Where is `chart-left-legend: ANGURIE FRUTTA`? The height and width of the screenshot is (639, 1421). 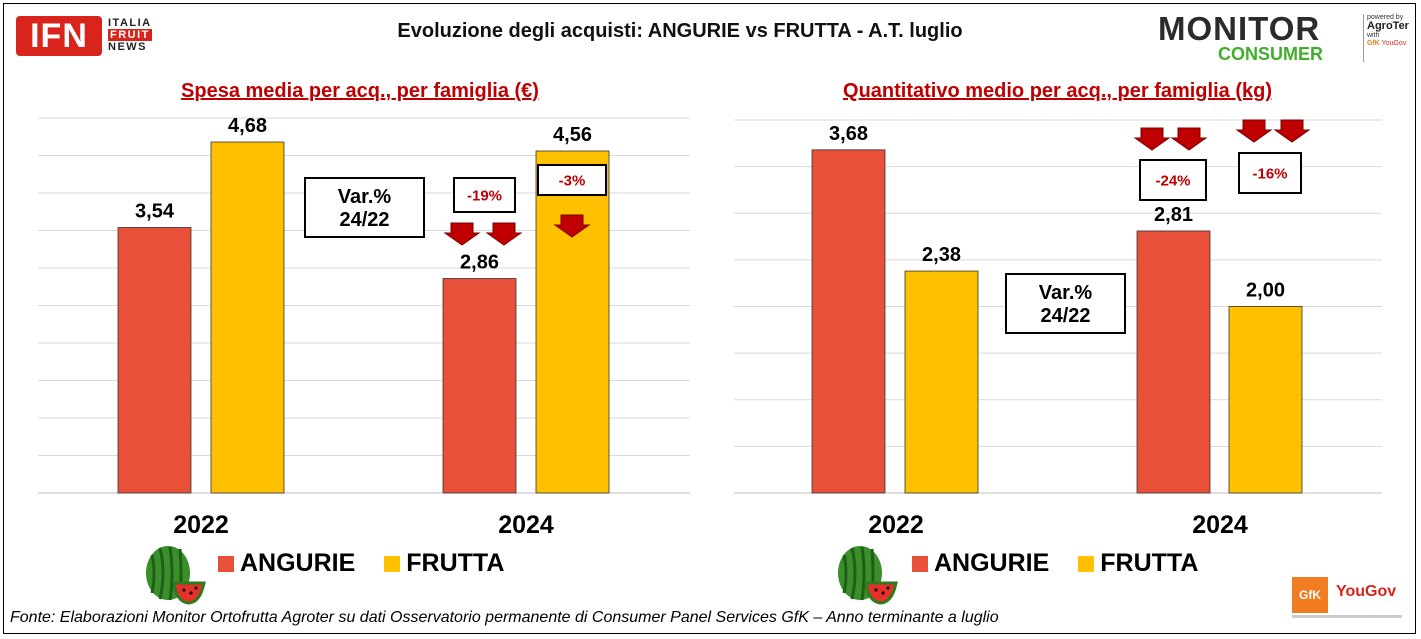 chart-left-legend: ANGURIE FRUTTA is located at coordinates (372, 566).